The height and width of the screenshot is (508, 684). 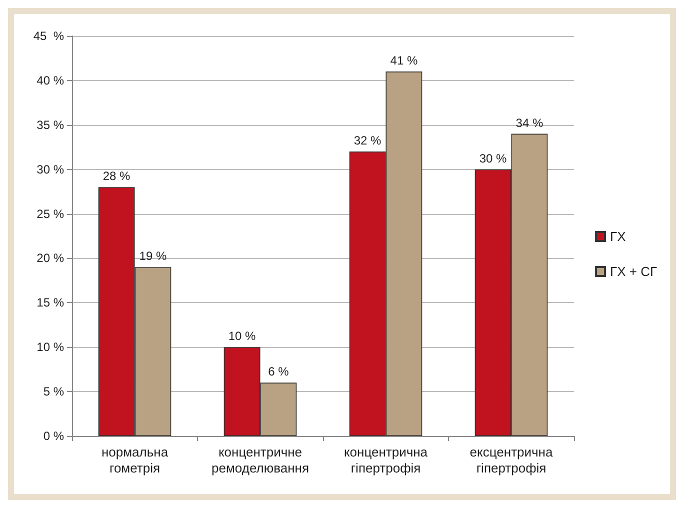 I want to click on legend-label: ГХ, so click(x=618, y=236).